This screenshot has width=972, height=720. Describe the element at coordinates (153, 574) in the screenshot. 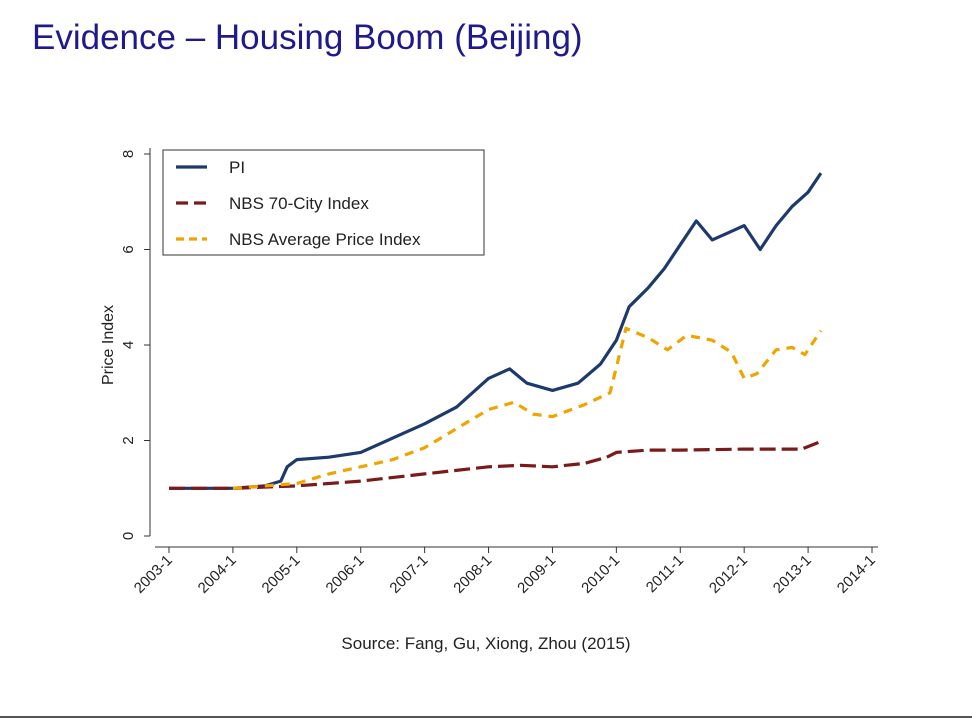

I see `x-tick-label: 2003-1` at that location.